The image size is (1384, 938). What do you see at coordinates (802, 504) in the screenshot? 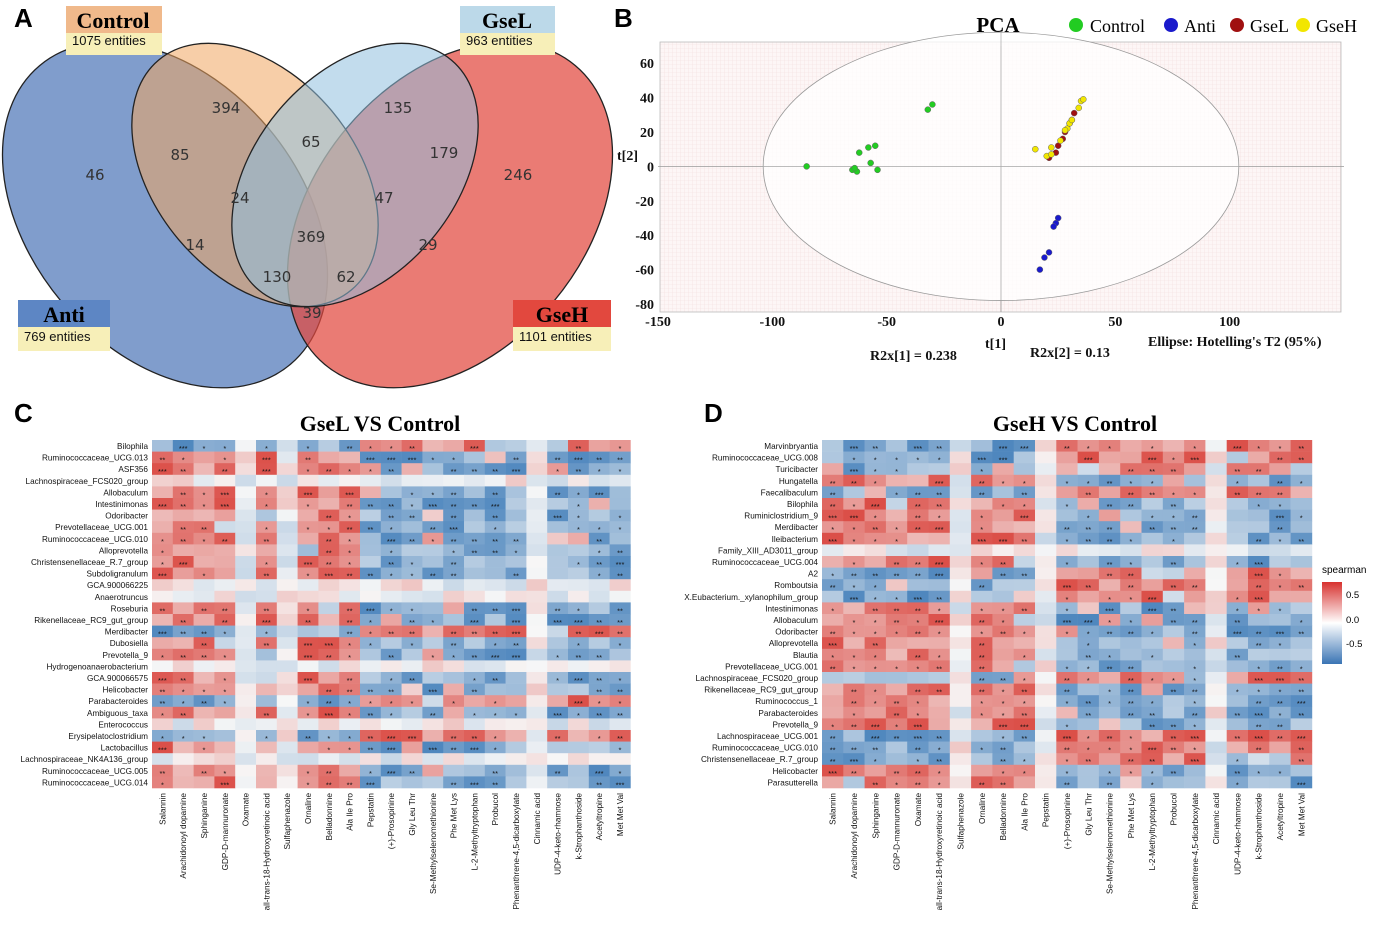
I see `heatmap-row-label: Bilophila` at bounding box center [802, 504].